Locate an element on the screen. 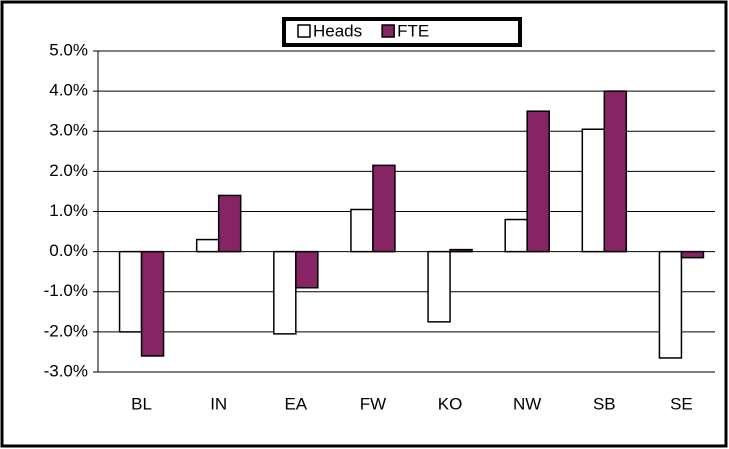 Image resolution: width=729 pixels, height=449 pixels. y-tick-label: -2.0% is located at coordinates (66, 330).